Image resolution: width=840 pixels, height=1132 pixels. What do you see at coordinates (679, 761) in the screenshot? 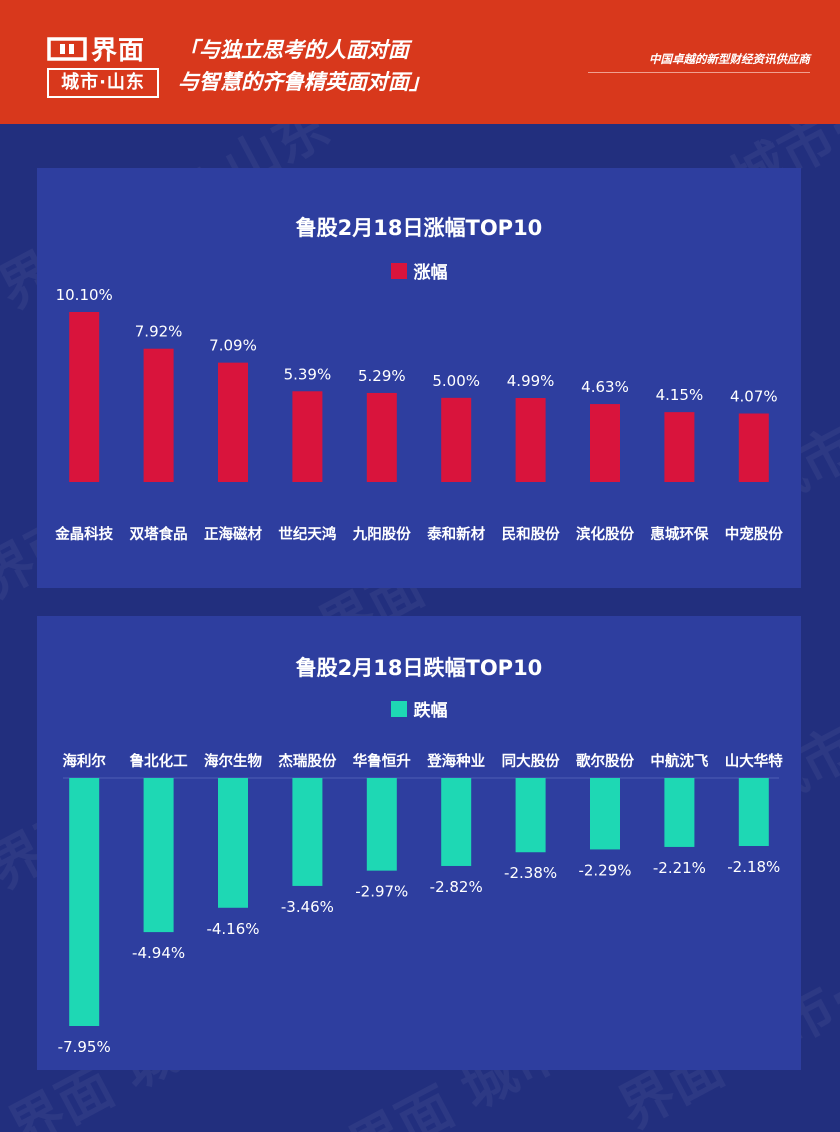
I see `loss-category-label: 中航沈飞` at bounding box center [679, 761].